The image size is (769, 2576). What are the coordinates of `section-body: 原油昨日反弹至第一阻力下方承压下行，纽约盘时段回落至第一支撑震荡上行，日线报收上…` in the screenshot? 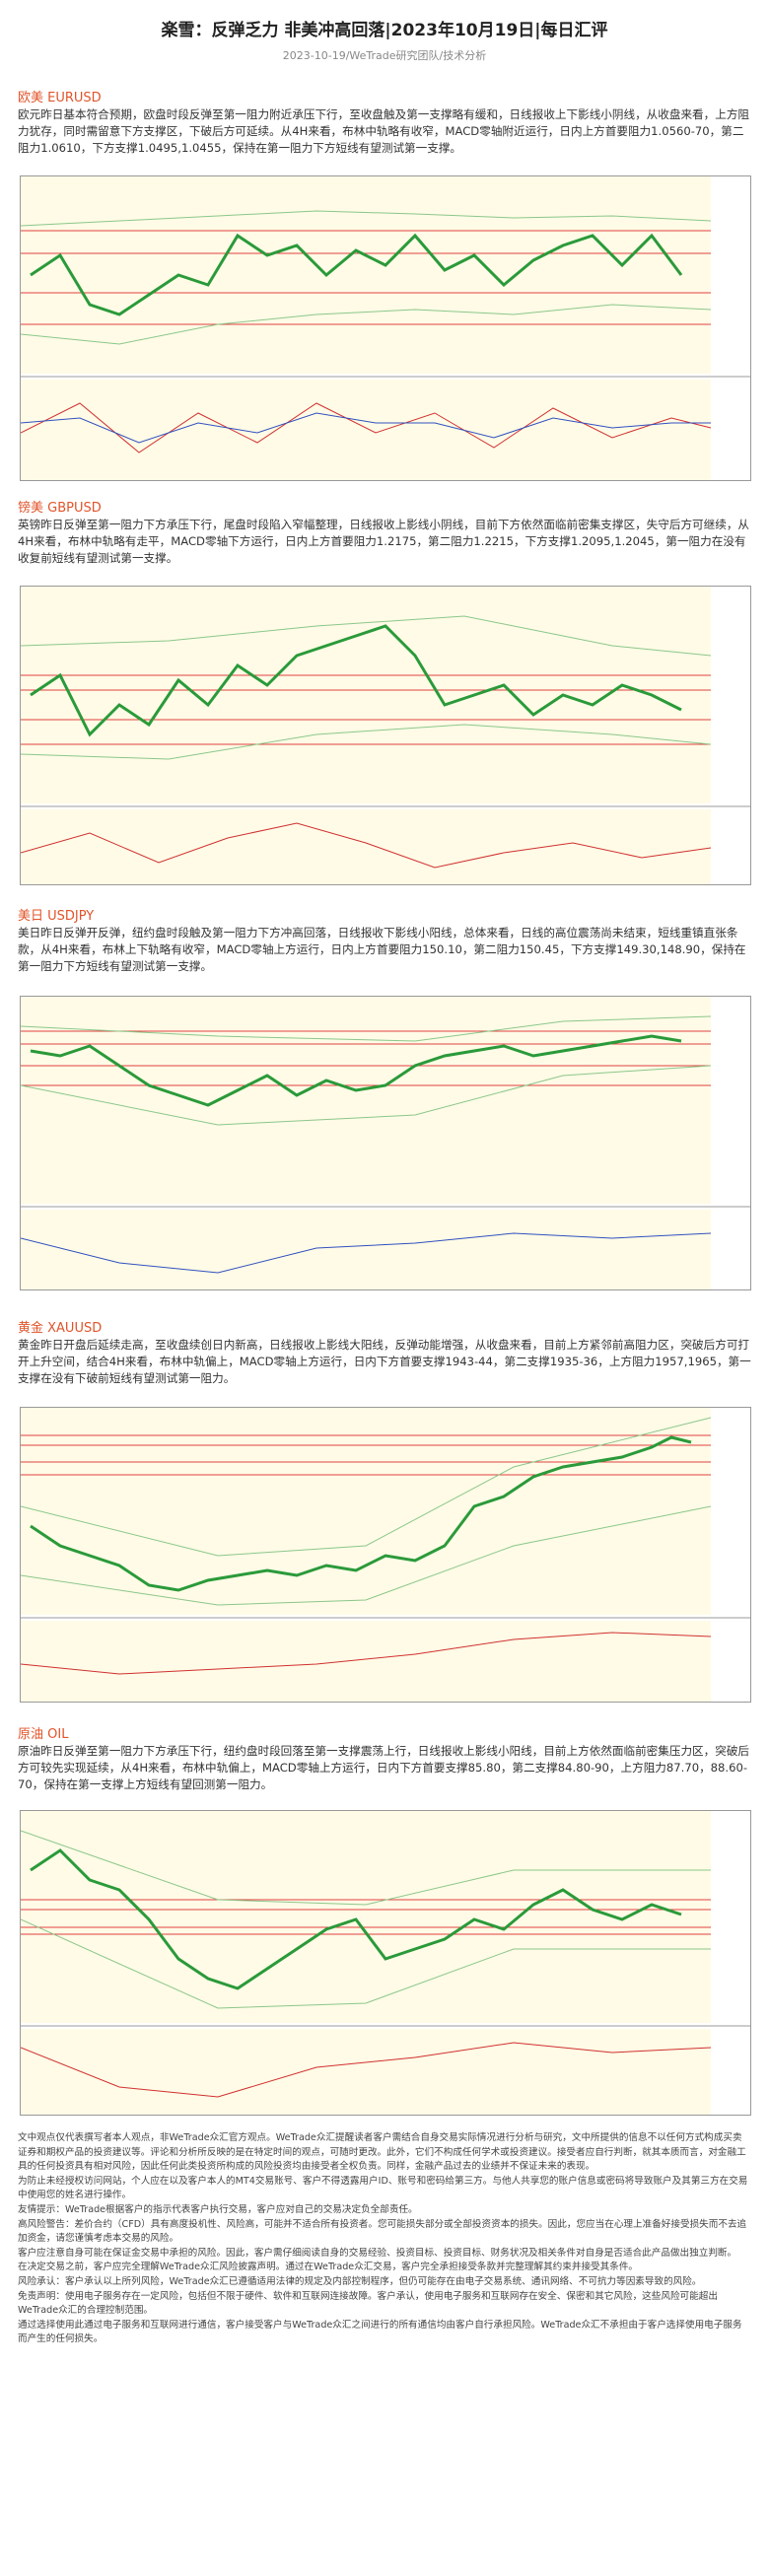 It's located at (384, 1768).